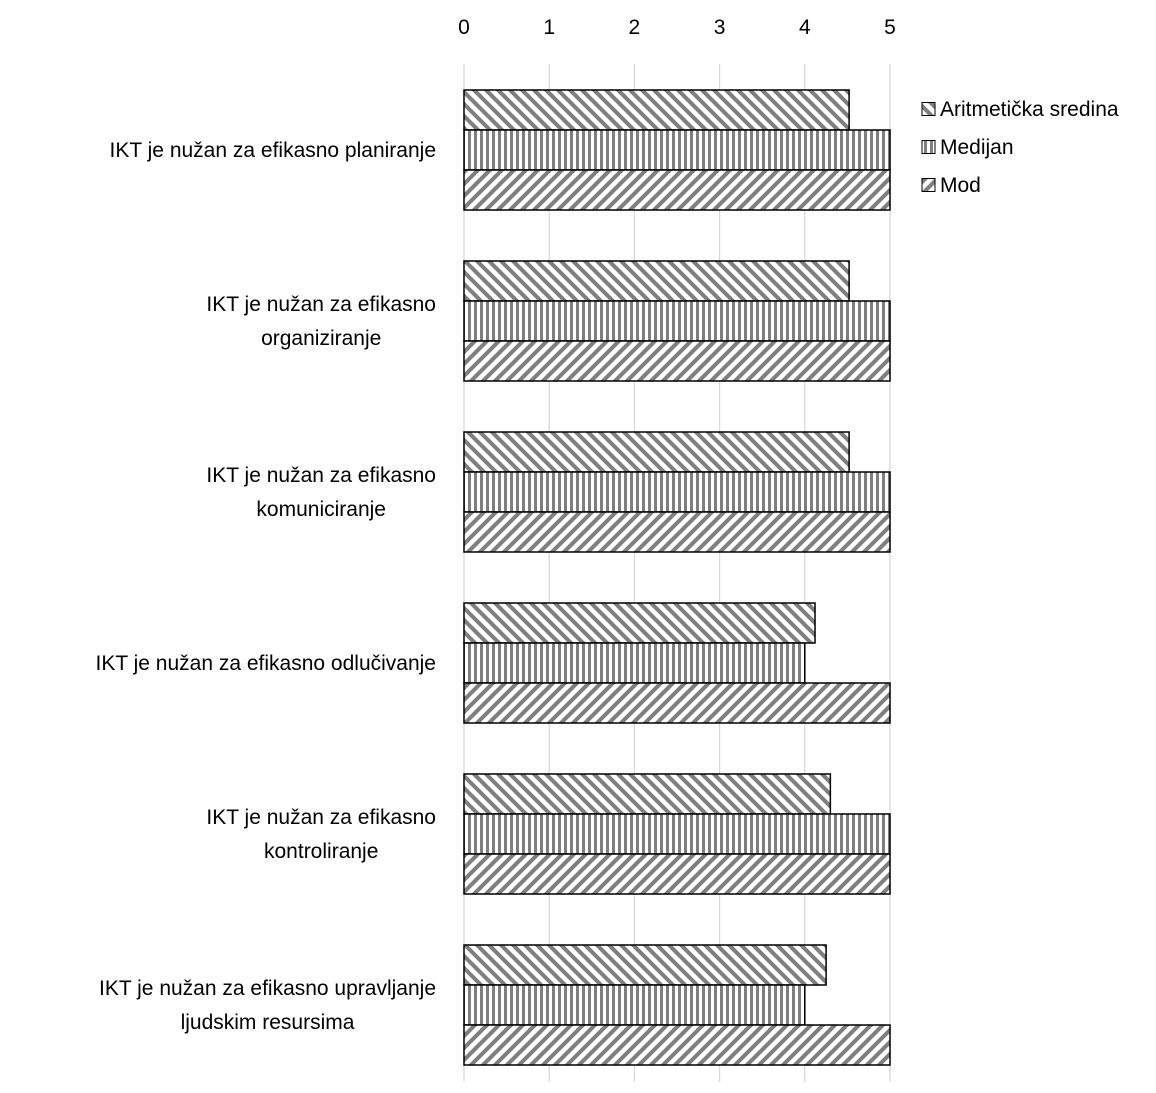 The width and height of the screenshot is (1156, 1093). I want to click on x-tick-label: 1, so click(549, 27).